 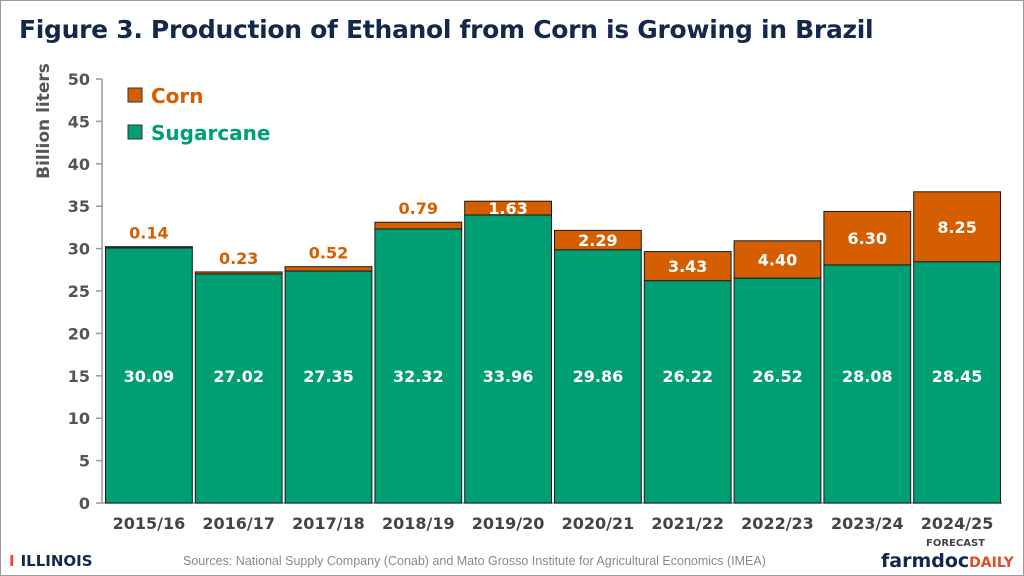 What do you see at coordinates (777, 376) in the screenshot?
I see `sugarcane-value-label: 26.52` at bounding box center [777, 376].